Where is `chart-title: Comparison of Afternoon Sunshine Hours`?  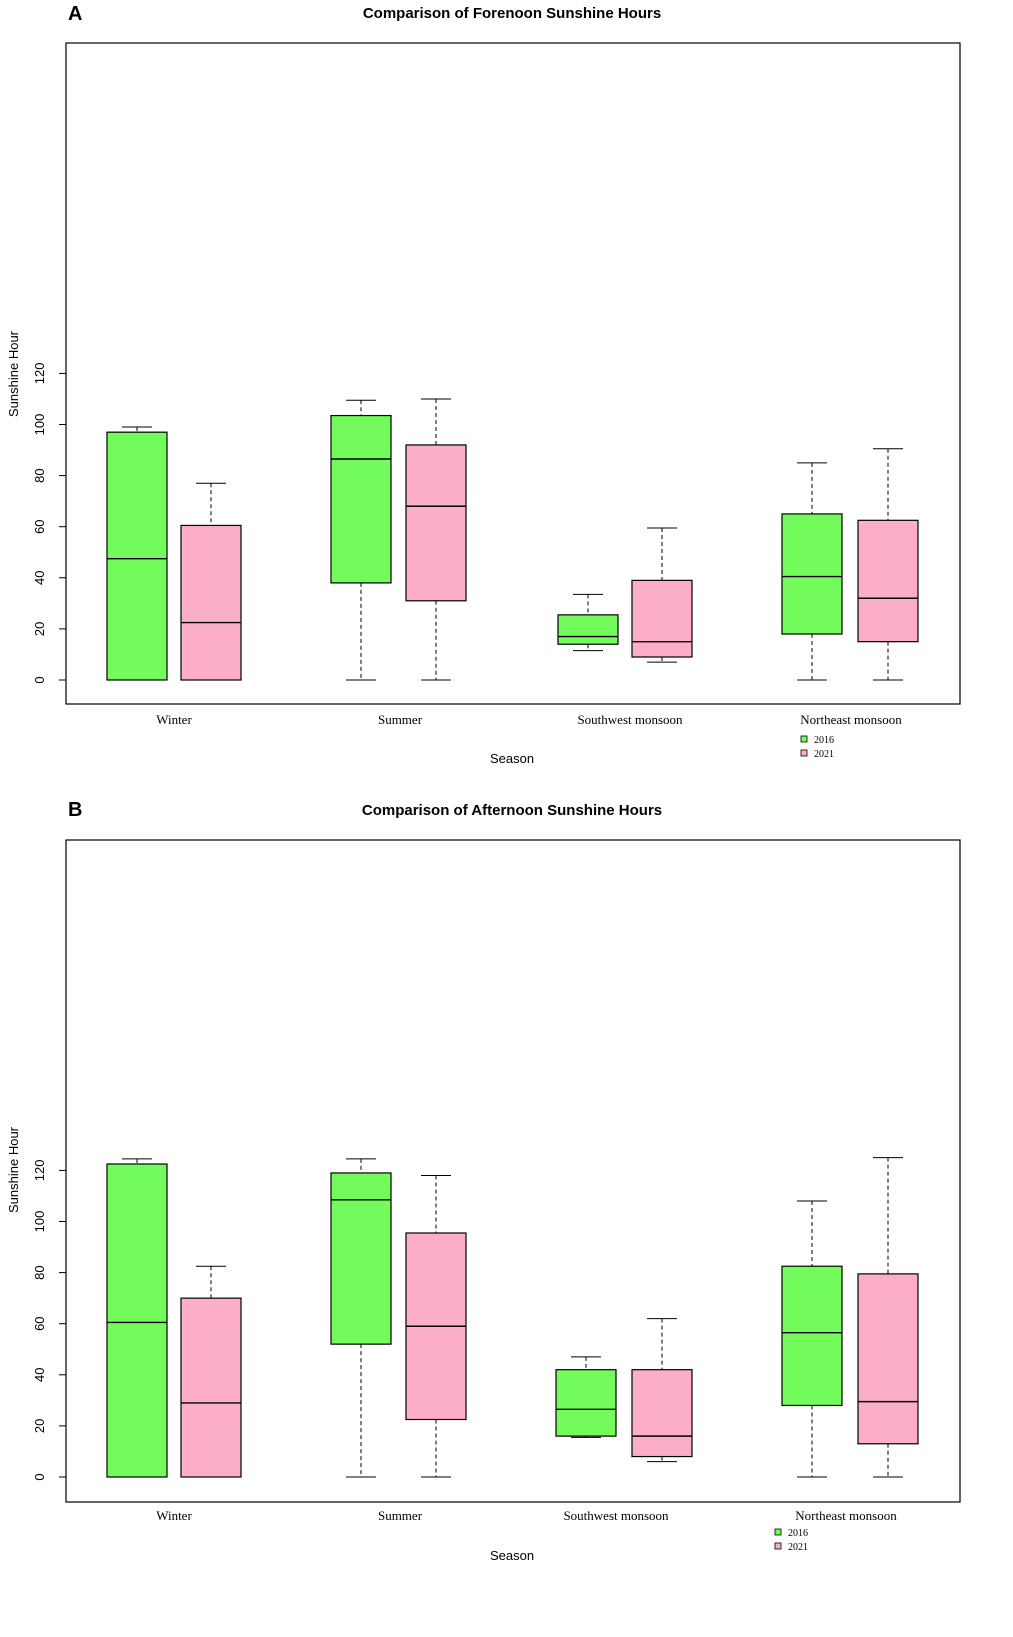
chart-title: Comparison of Afternoon Sunshine Hours is located at coordinates (512, 810).